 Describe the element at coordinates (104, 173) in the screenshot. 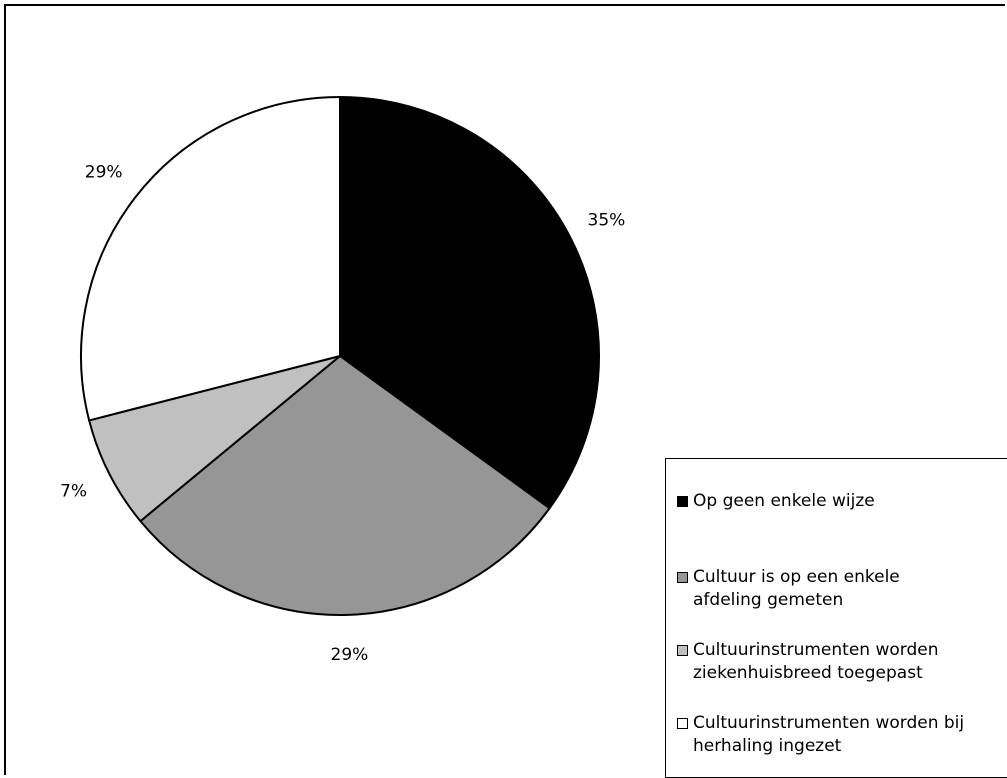

I see `pie-data-label-3: 29%` at that location.